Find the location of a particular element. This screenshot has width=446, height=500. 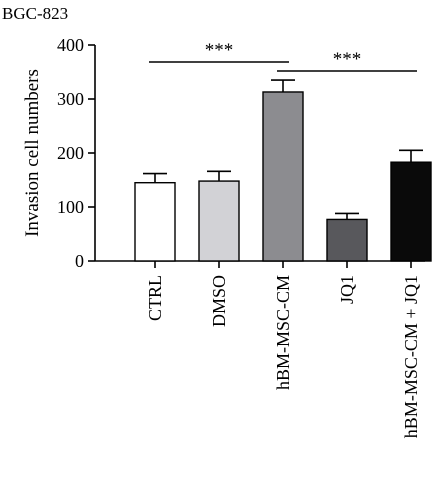

x-tick-label: DMSO is located at coordinates (219, 301).